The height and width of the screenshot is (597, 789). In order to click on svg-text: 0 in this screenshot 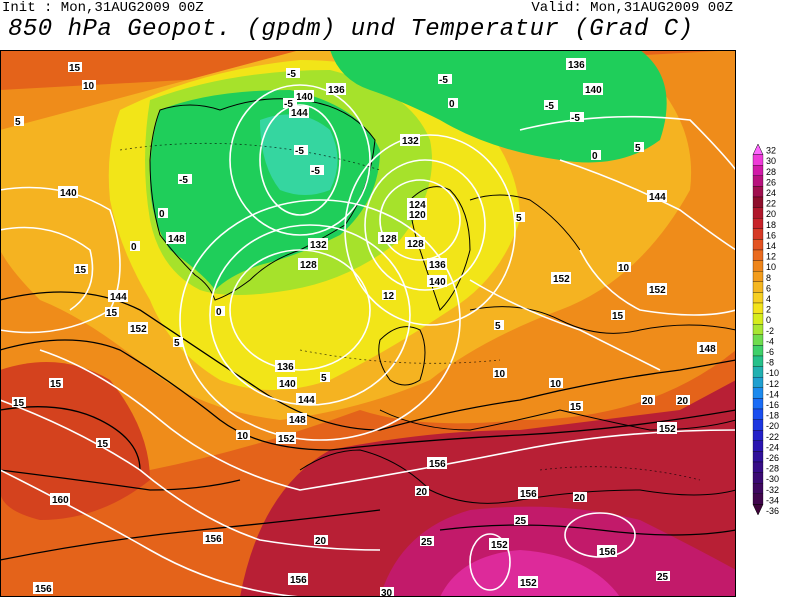, I will do `click(134, 247)`.